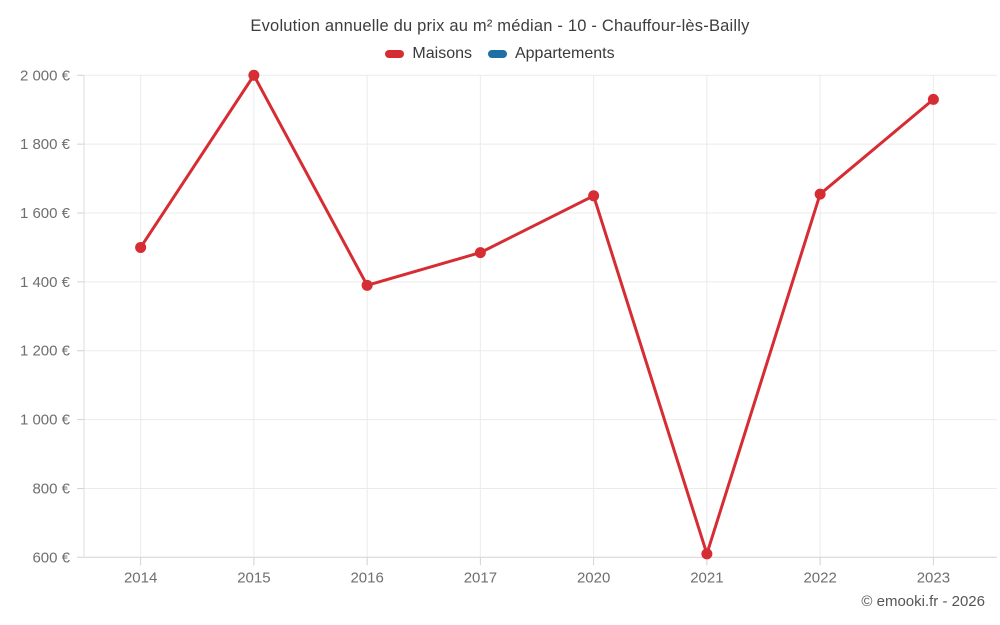 This screenshot has width=1000, height=625. What do you see at coordinates (820, 194) in the screenshot?
I see `data-point-maisons-2022` at bounding box center [820, 194].